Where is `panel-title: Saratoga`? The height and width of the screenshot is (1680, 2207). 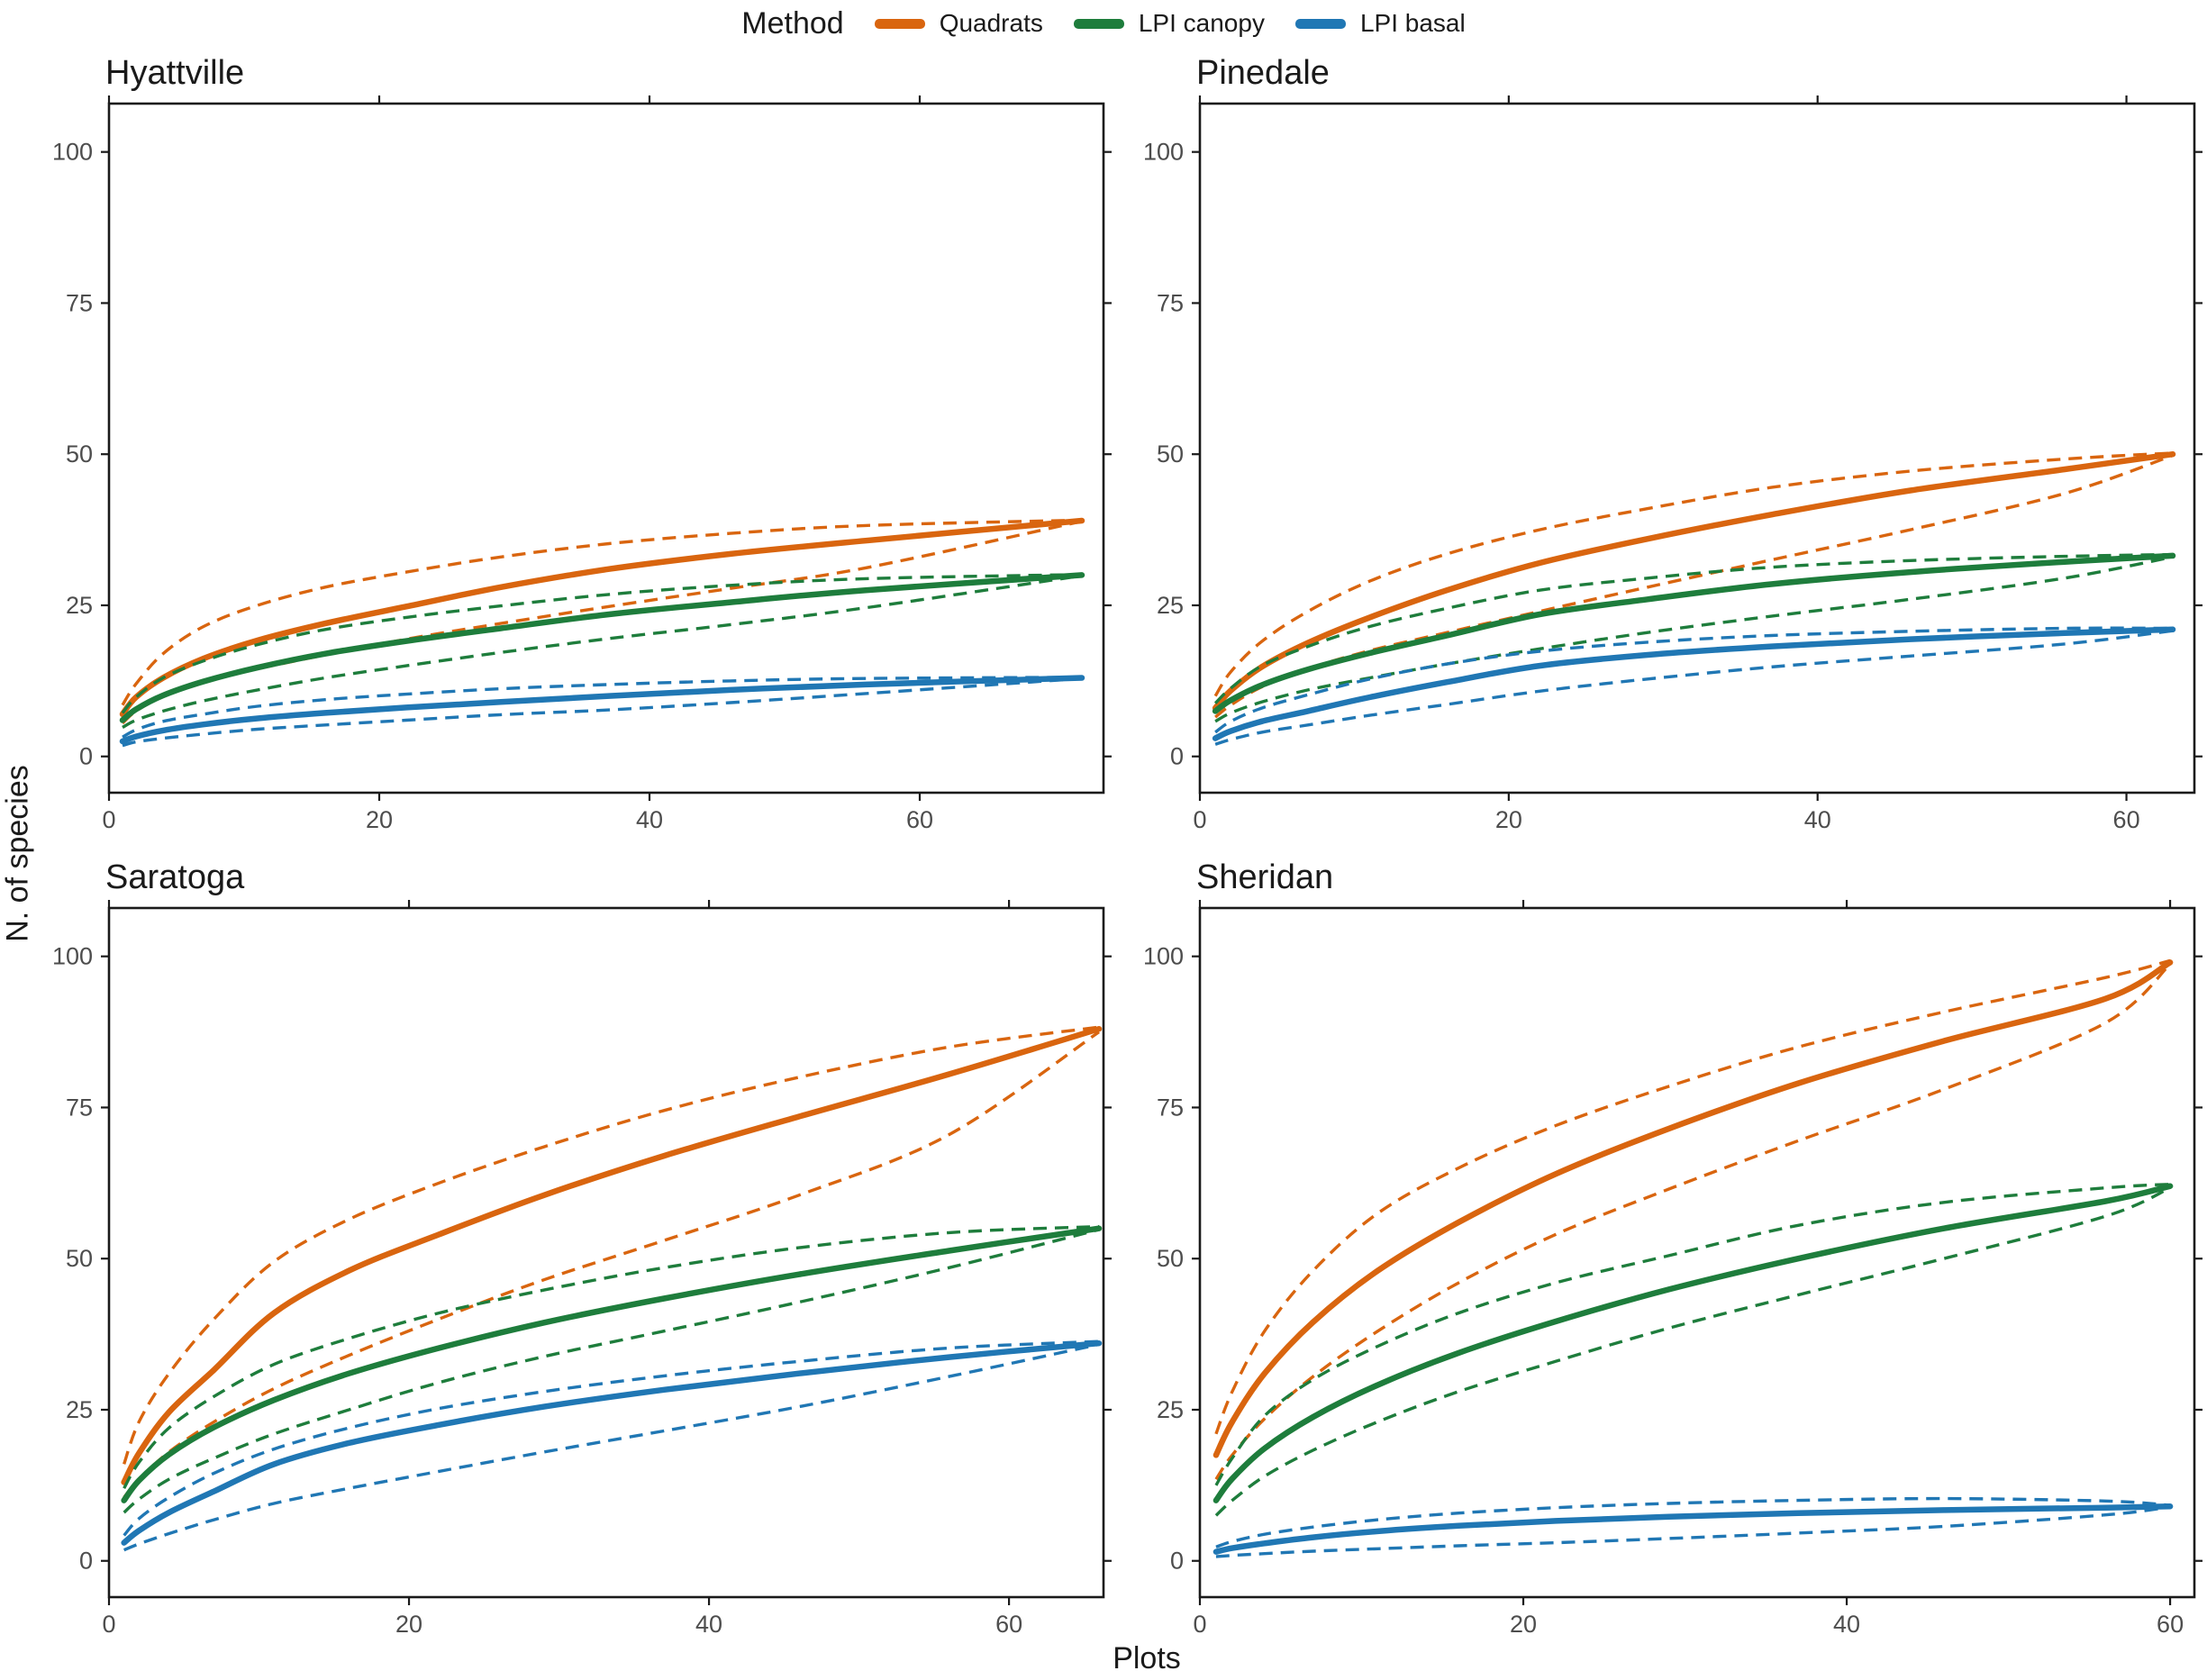 panel-title: Saratoga is located at coordinates (175, 877).